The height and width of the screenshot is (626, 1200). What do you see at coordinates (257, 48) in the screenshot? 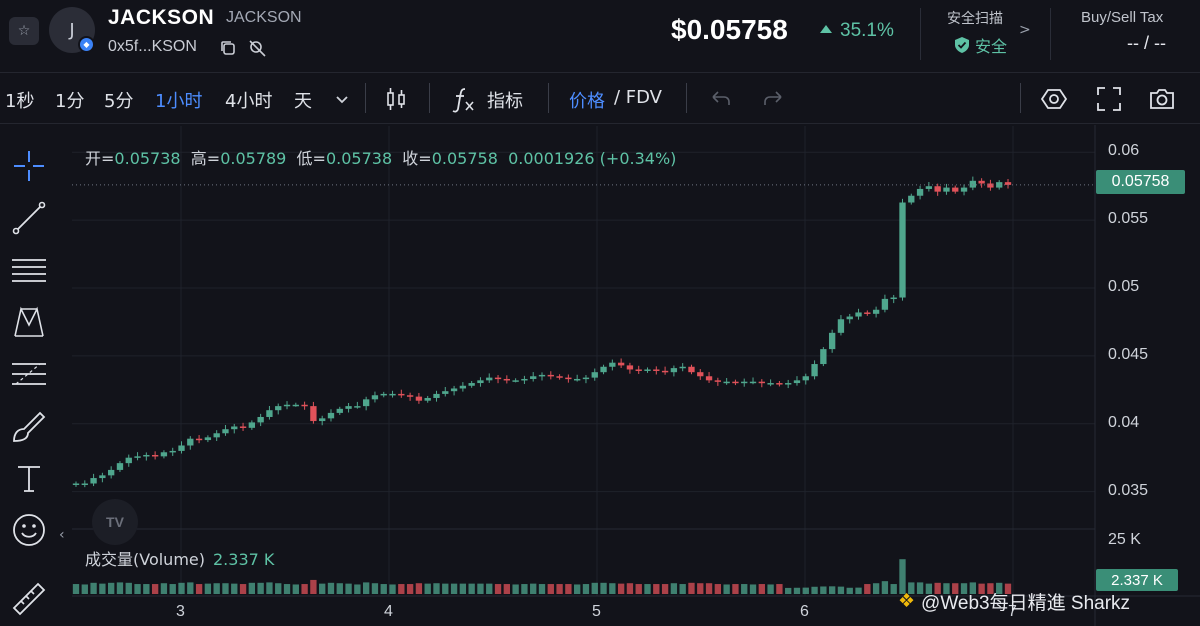
I see `search-scan-icon` at bounding box center [257, 48].